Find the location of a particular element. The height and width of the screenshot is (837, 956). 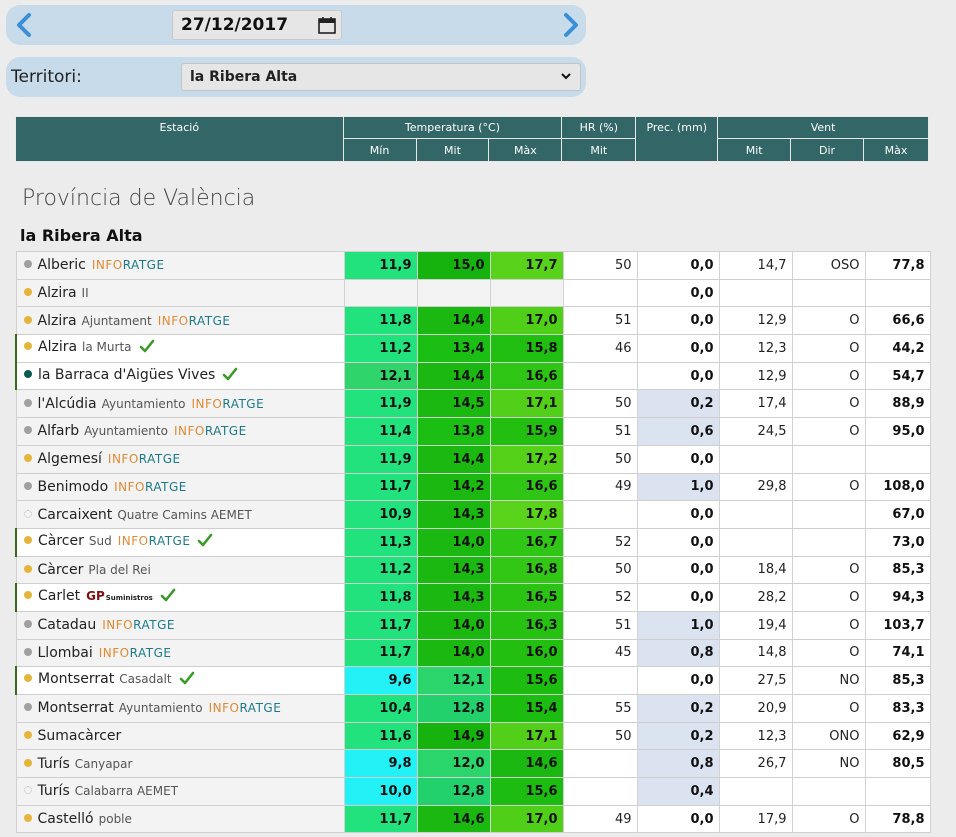

header-hr-mit: Mit is located at coordinates (599, 150).